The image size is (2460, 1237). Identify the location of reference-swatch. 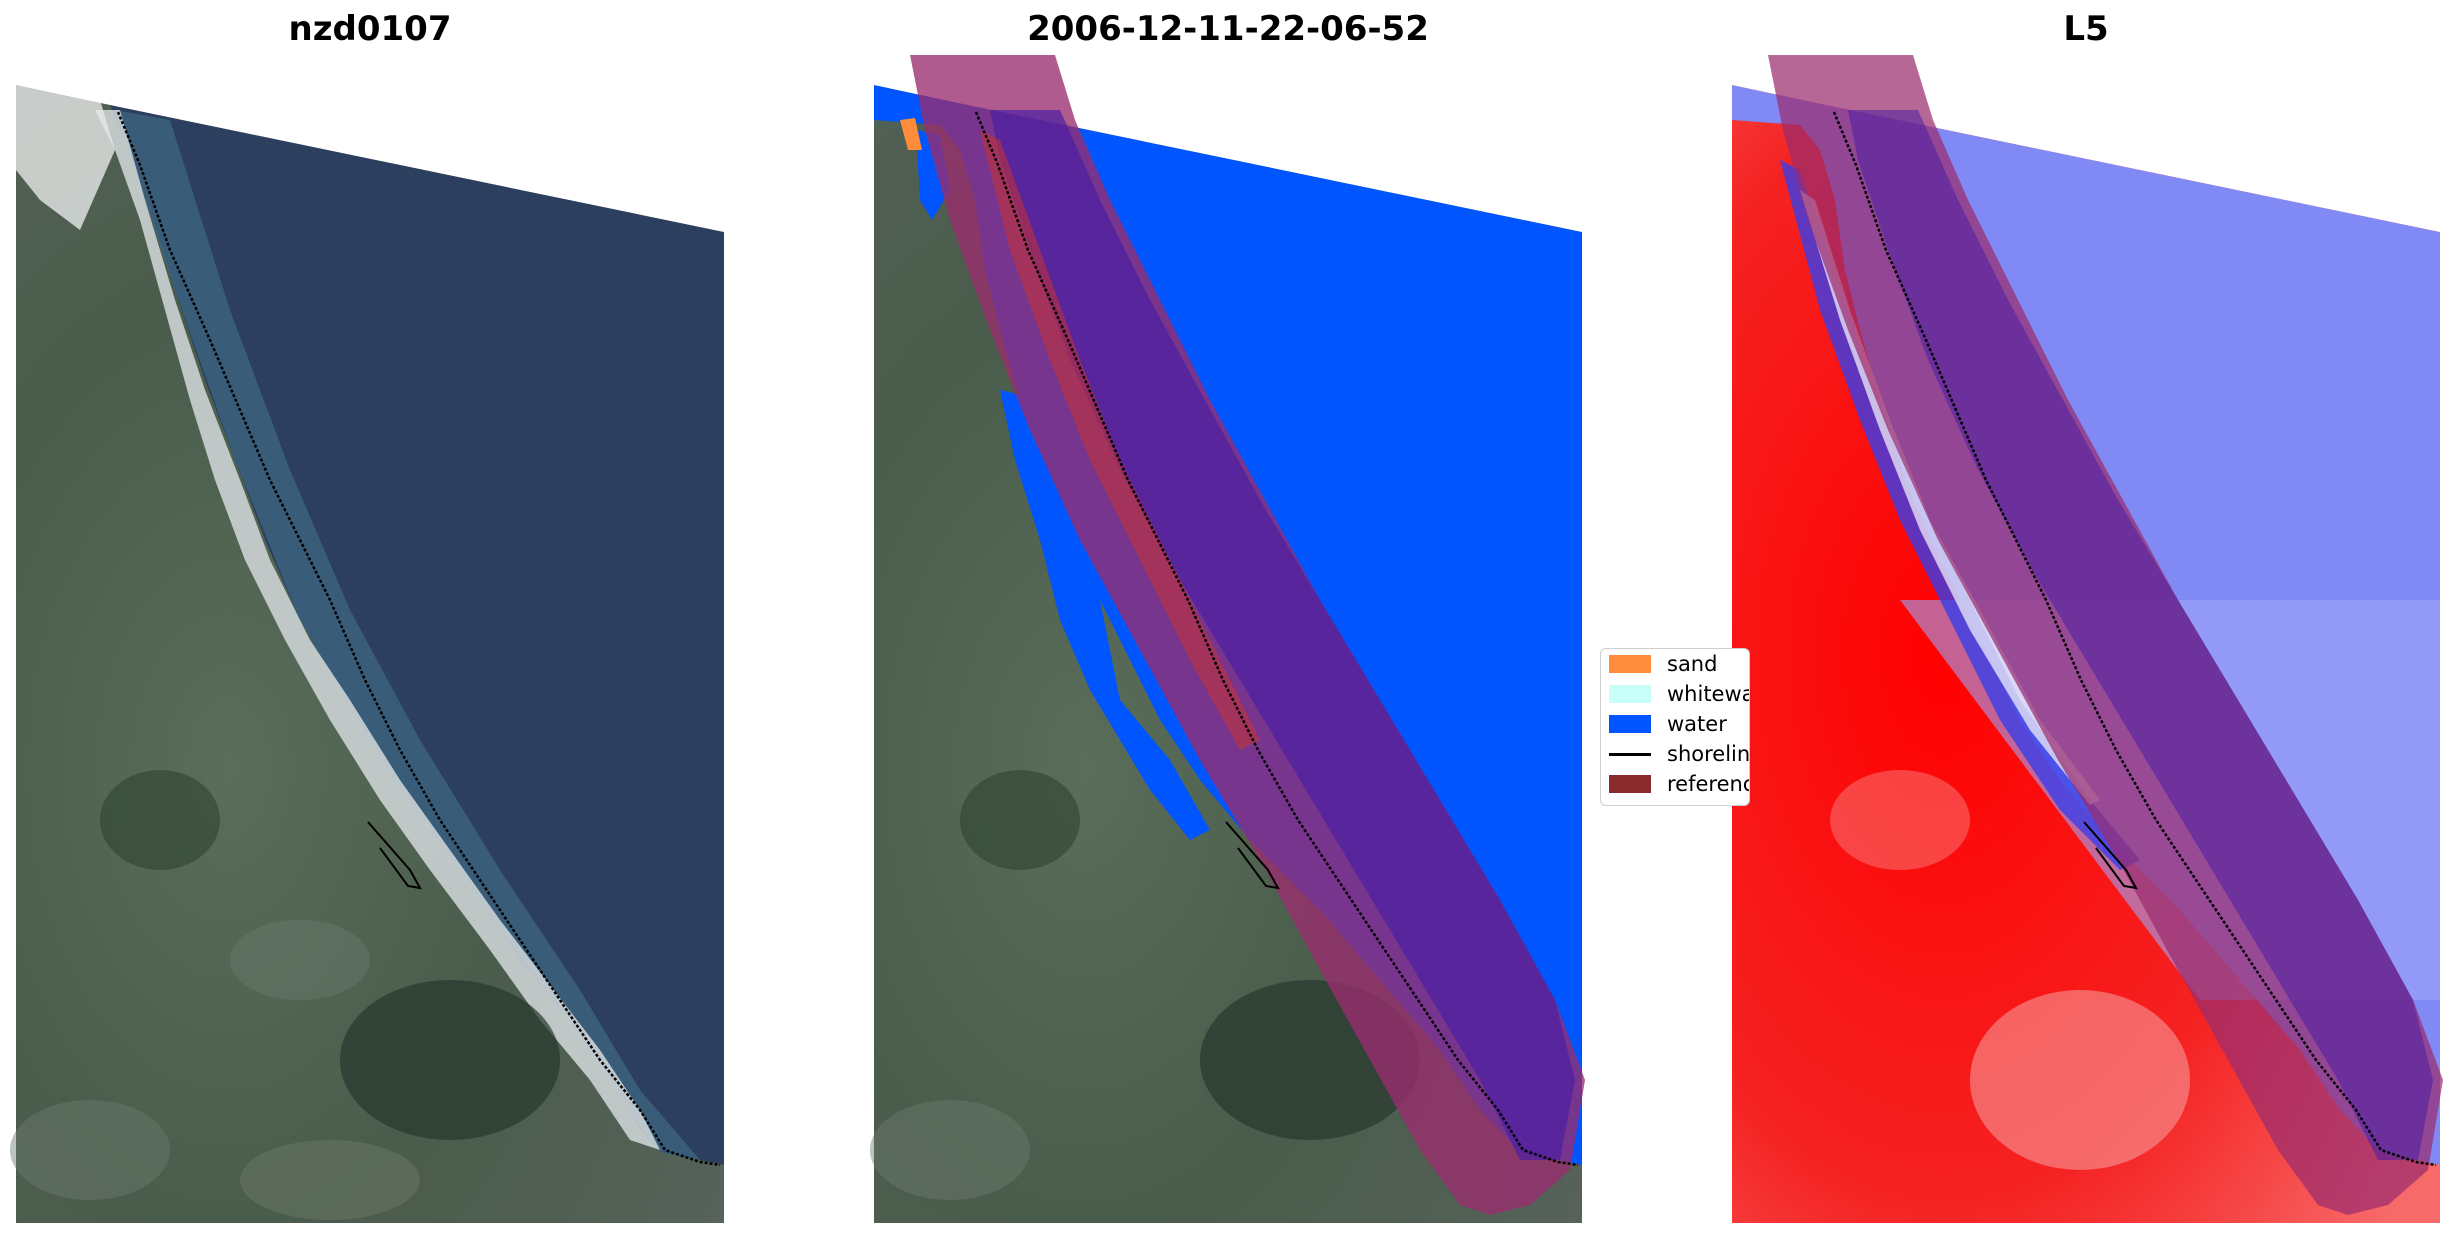
(1630, 784).